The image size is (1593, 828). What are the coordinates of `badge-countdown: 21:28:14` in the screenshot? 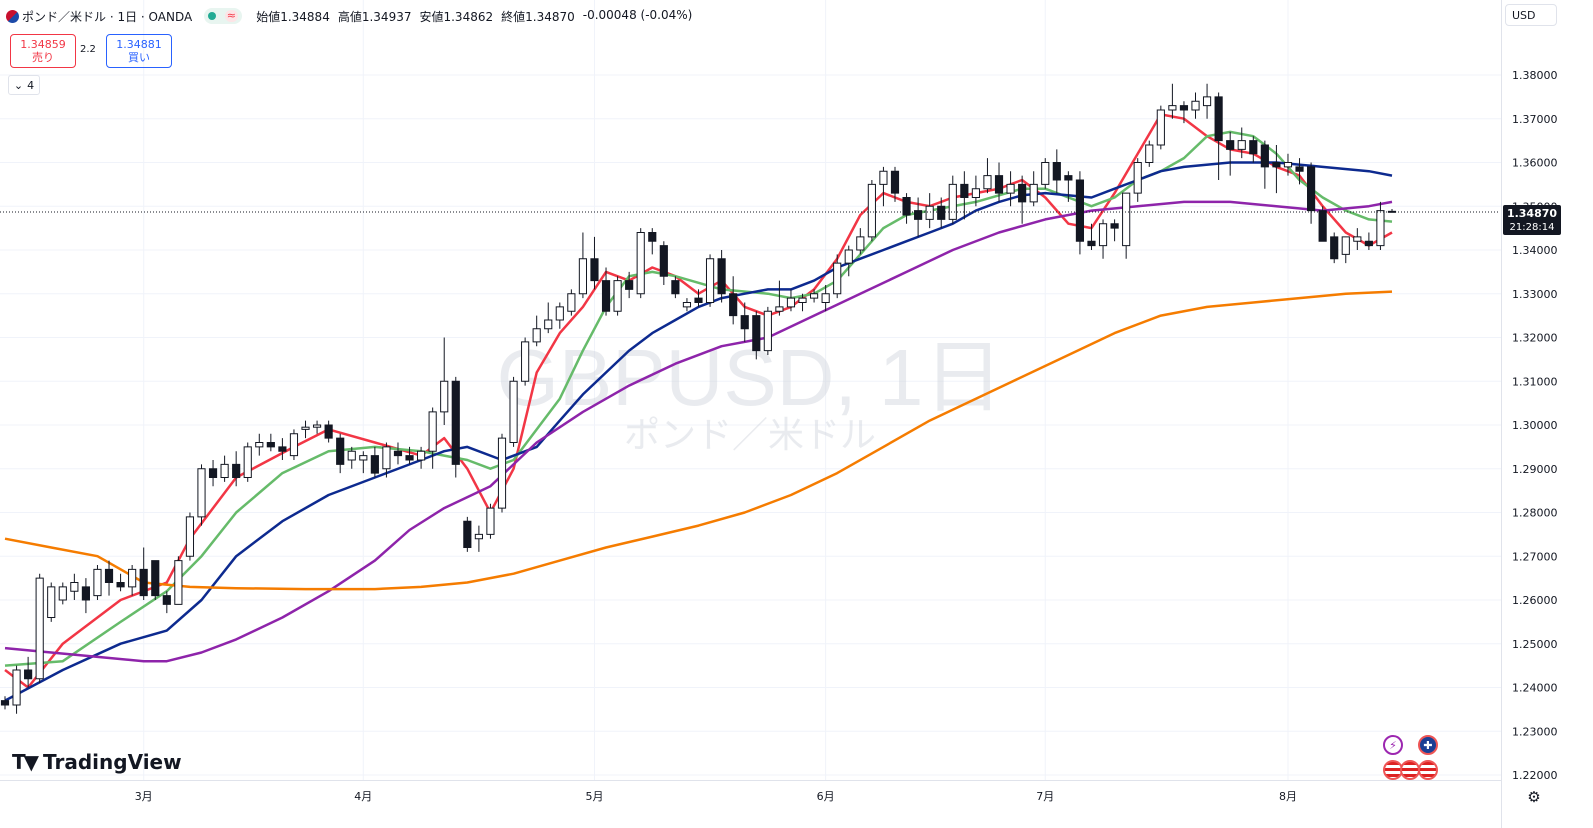 It's located at (1532, 227).